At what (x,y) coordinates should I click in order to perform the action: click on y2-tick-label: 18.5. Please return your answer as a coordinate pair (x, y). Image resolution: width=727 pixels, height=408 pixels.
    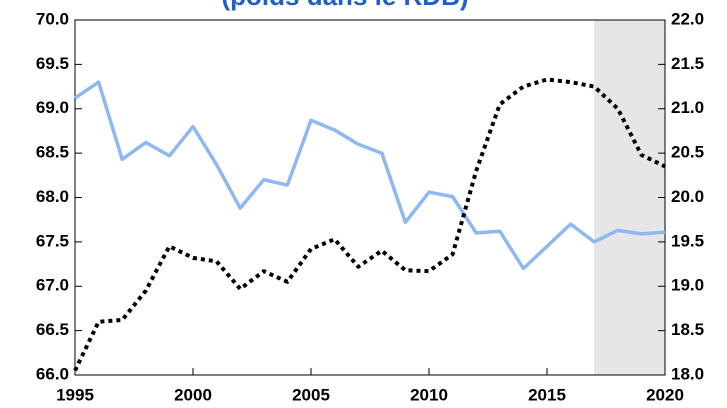
    Looking at the image, I should click on (687, 329).